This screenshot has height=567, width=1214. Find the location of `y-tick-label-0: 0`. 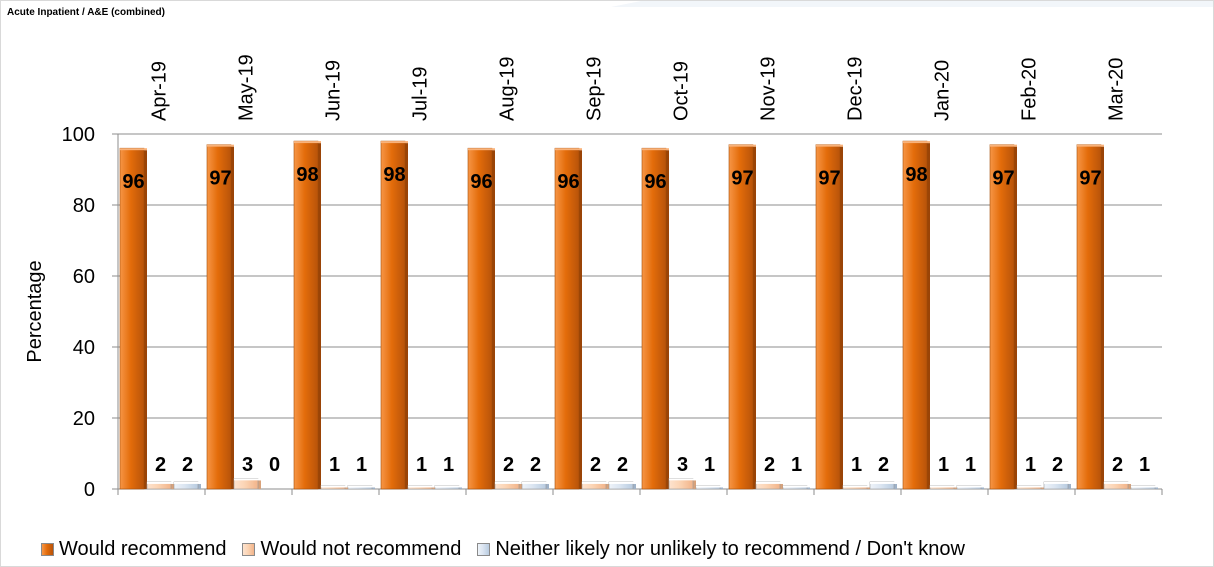

y-tick-label-0: 0 is located at coordinates (89, 490).